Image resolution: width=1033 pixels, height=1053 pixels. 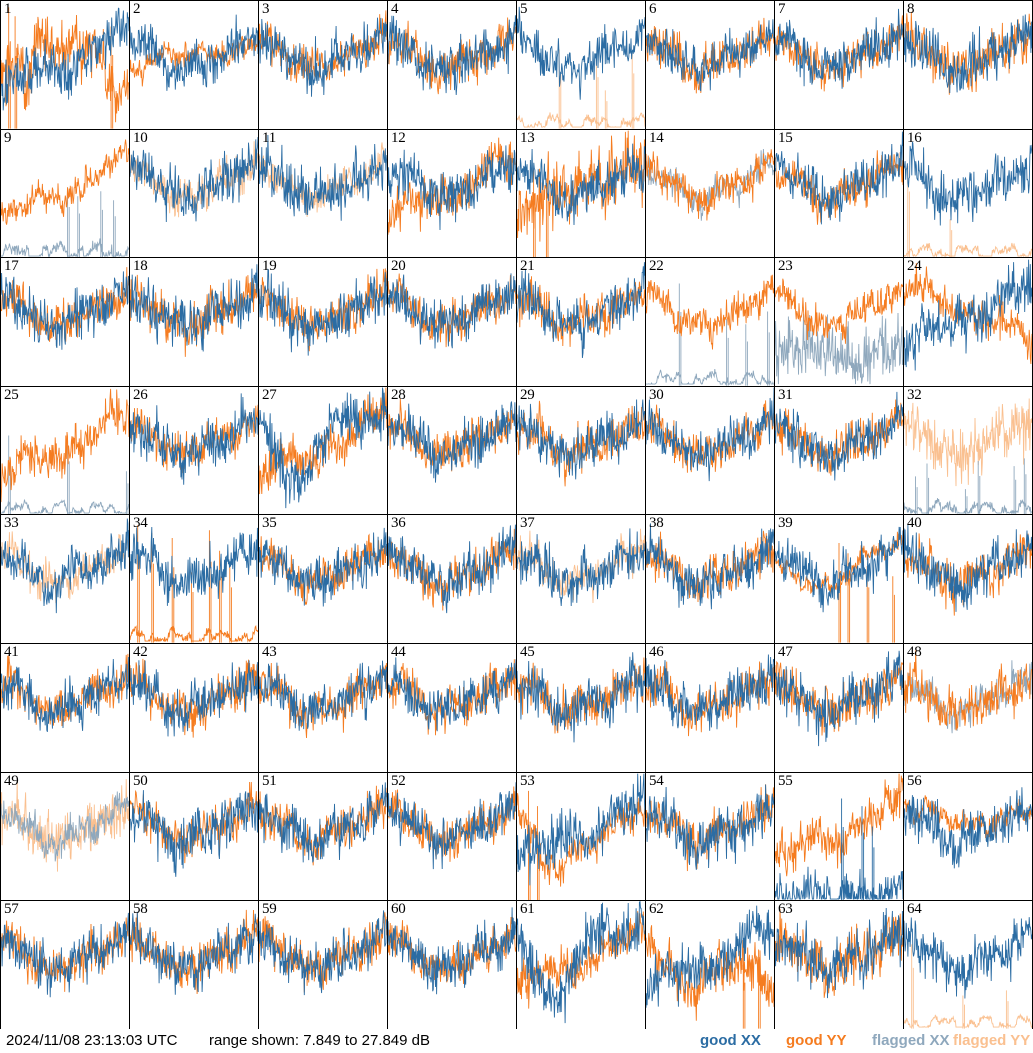 What do you see at coordinates (194, 965) in the screenshot?
I see `antenna-panel: 58` at bounding box center [194, 965].